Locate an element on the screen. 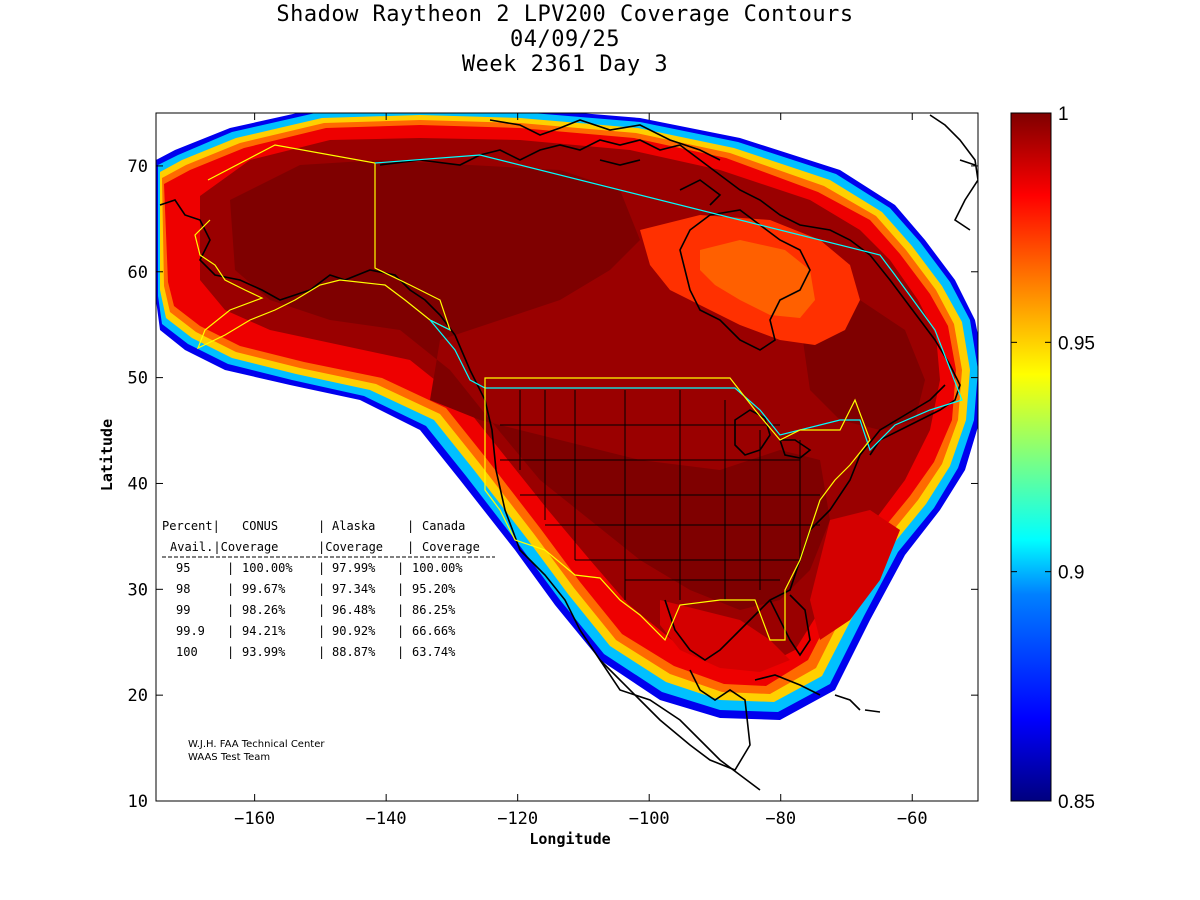 The image size is (1200, 900). coast-arctic is located at coordinates (625, 197).